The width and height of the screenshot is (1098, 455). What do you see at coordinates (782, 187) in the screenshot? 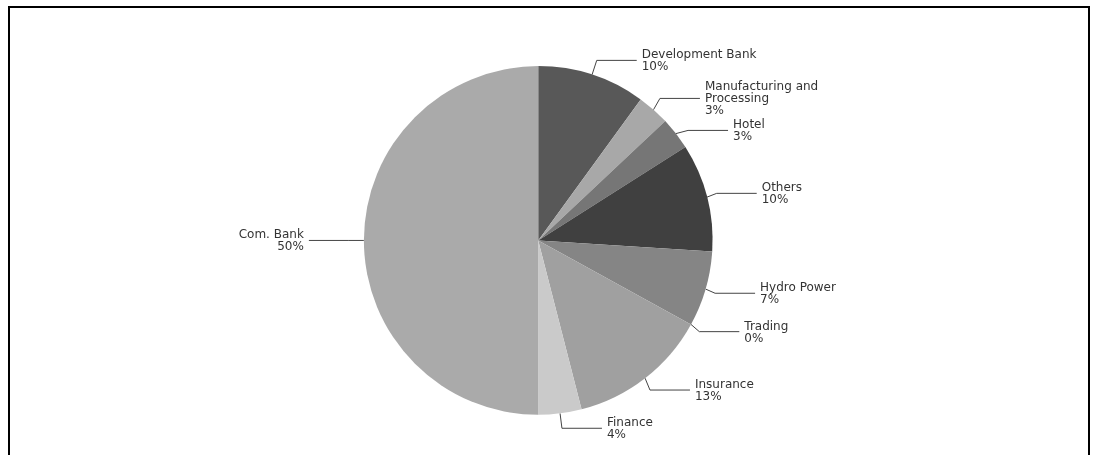
I see `slice-label: Others` at bounding box center [782, 187].